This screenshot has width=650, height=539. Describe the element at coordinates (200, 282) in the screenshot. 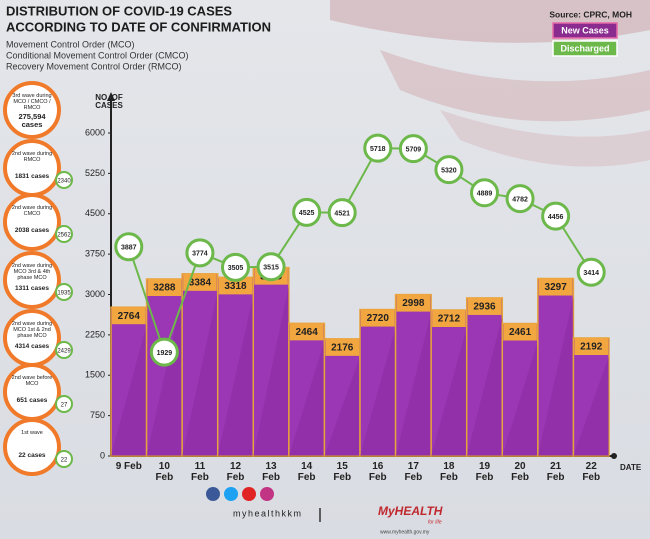

I see `value-label: 3384` at that location.